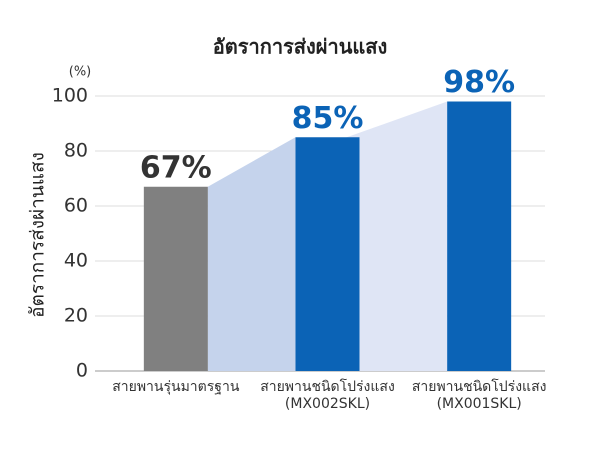 The width and height of the screenshot is (601, 450). Describe the element at coordinates (76, 316) in the screenshot. I see `y-tick-label: 20` at that location.